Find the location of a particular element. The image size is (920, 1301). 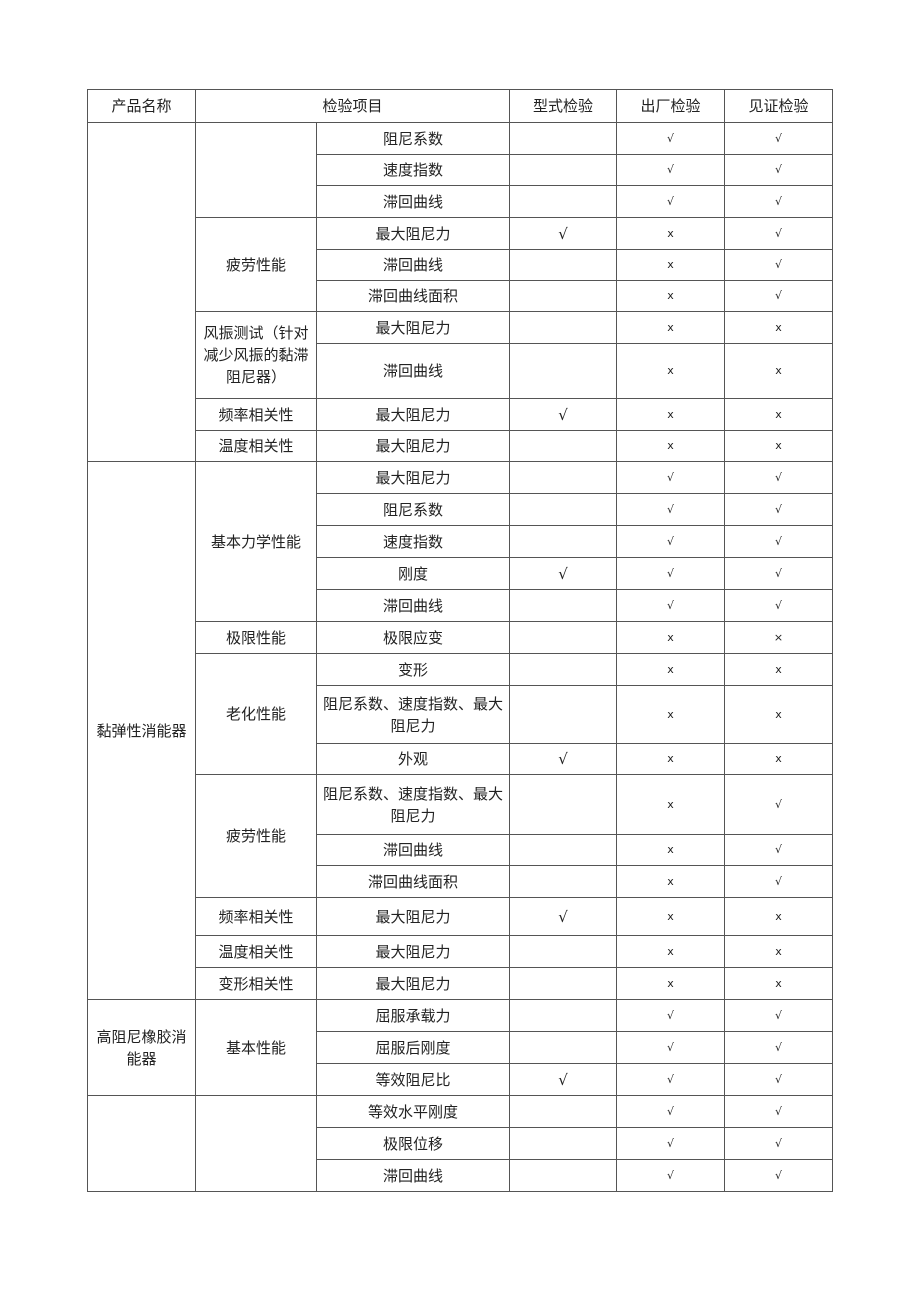

test-item-cell: 屈服后刚度 is located at coordinates (413, 1047).